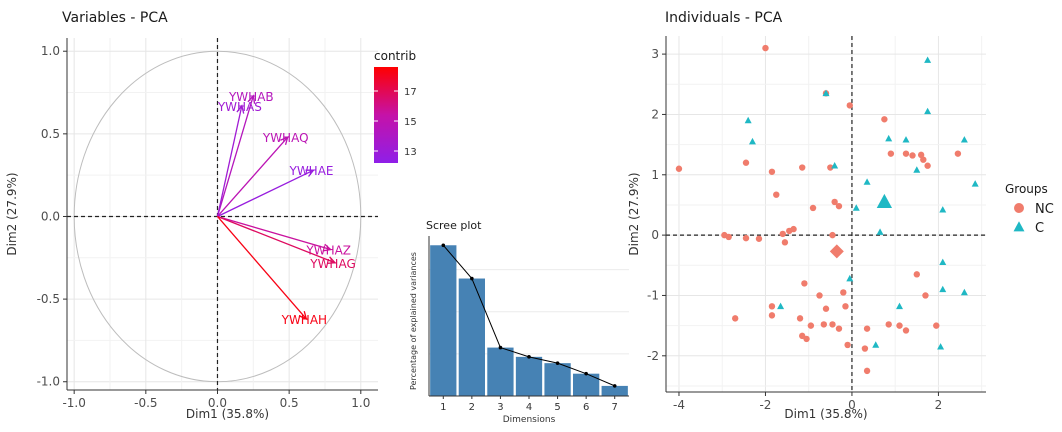  I want to click on variable-arrow-ywhaq, so click(252, 176).